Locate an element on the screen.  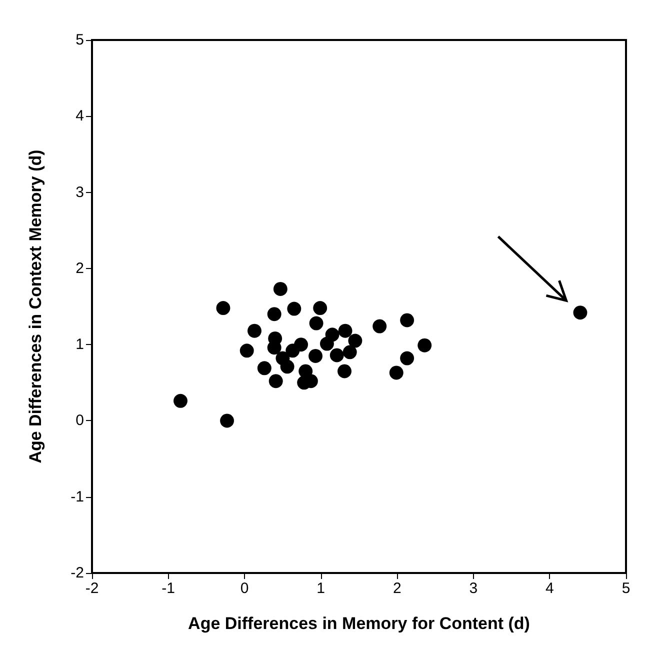
y-tick-label: 5 is located at coordinates (80, 40).